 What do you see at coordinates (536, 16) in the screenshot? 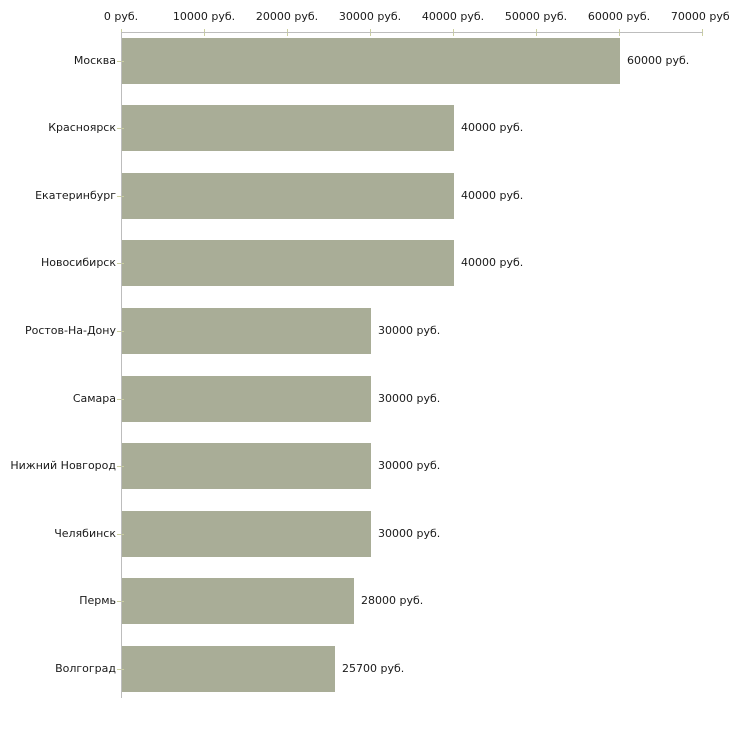
I see `x-tick-label: 50000 руб.` at bounding box center [536, 16].